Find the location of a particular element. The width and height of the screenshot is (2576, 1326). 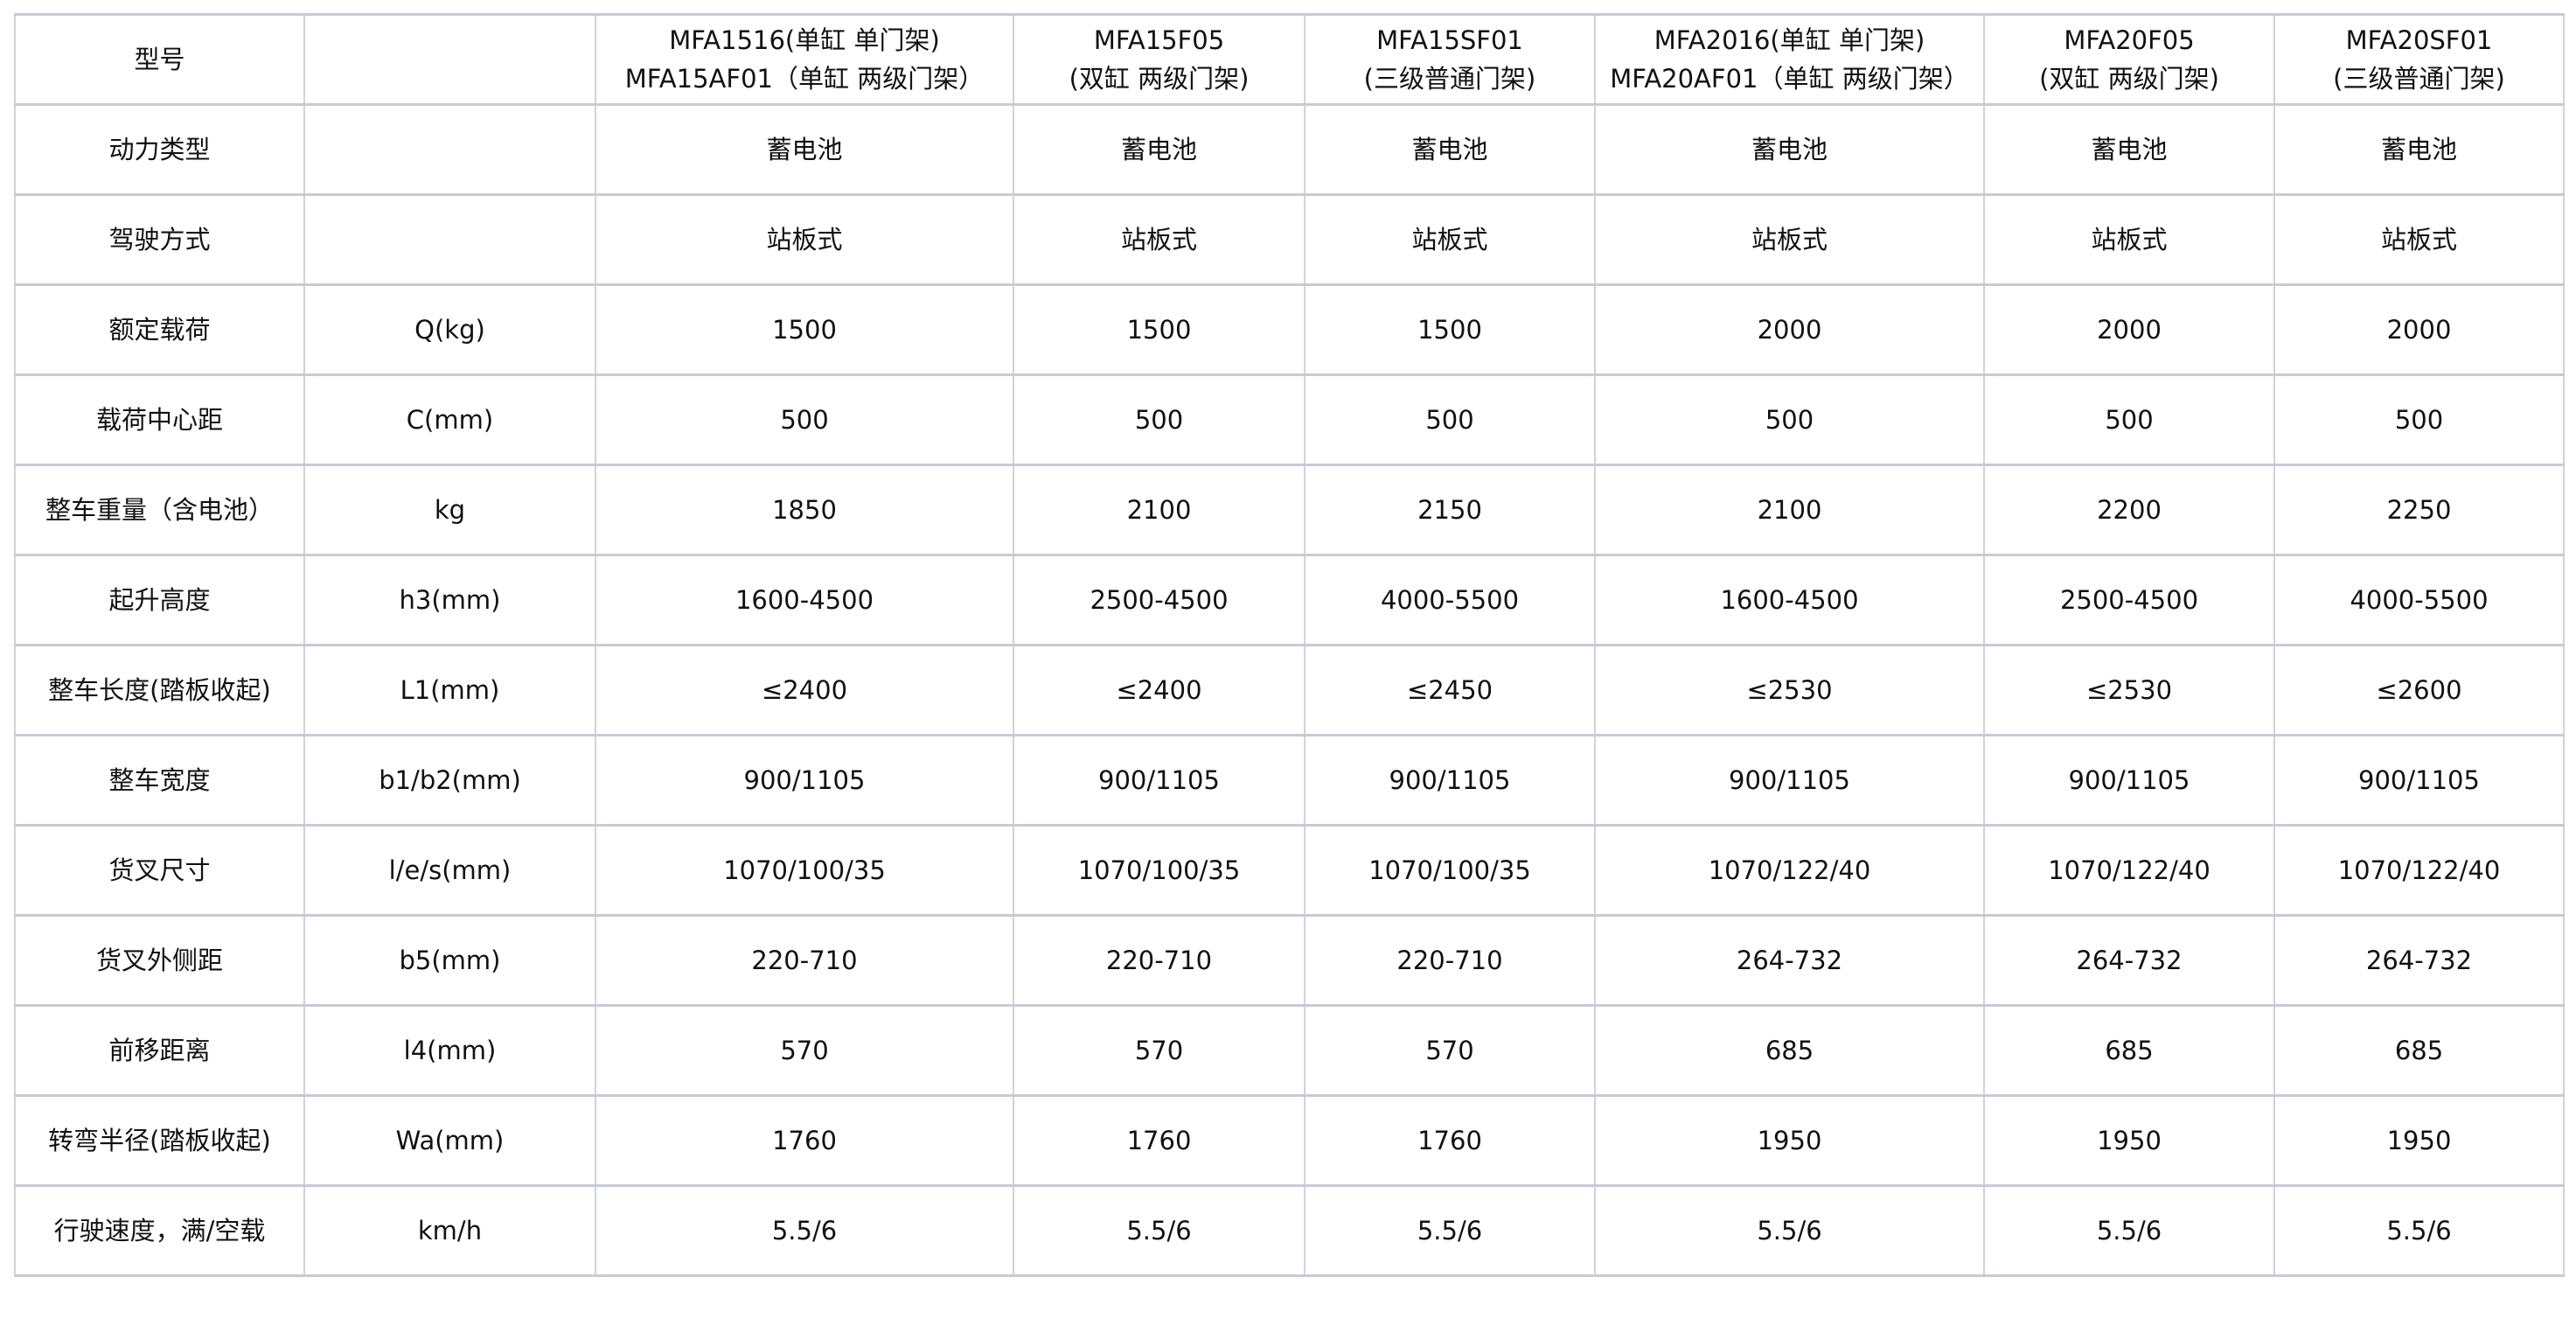

model-name-line: MFA15AF01（单缸 两级门架） is located at coordinates (804, 79).